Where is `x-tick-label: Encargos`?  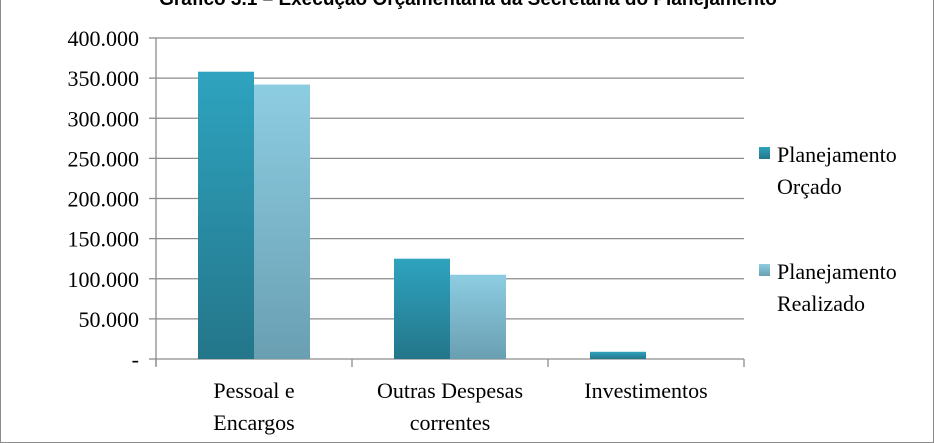 x-tick-label: Encargos is located at coordinates (253, 422).